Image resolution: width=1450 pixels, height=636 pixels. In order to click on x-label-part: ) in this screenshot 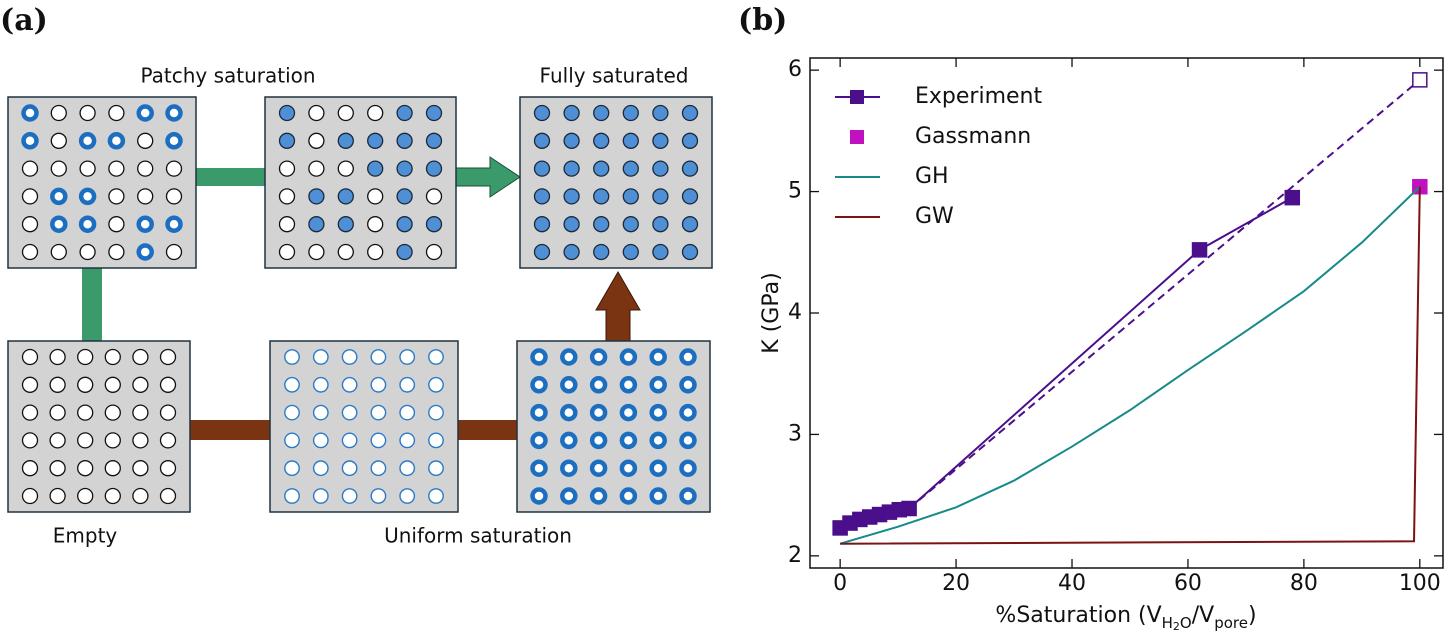, I will do `click(1252, 615)`.